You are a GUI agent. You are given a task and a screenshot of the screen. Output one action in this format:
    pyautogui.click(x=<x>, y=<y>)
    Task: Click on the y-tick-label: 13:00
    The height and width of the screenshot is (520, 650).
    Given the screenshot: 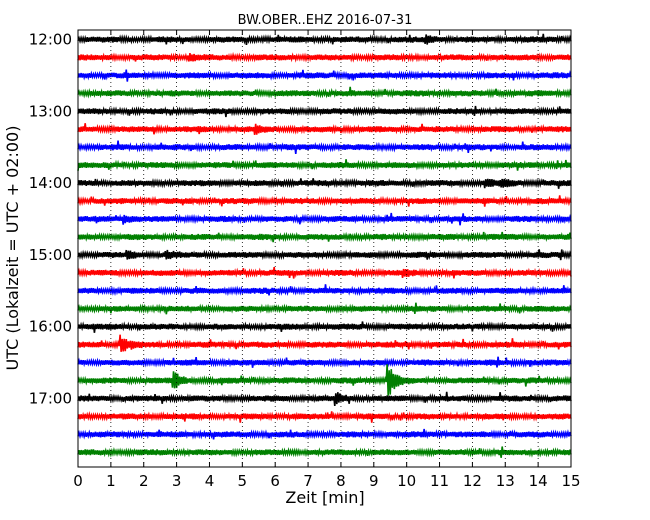 What is the action you would take?
    pyautogui.click(x=50, y=111)
    